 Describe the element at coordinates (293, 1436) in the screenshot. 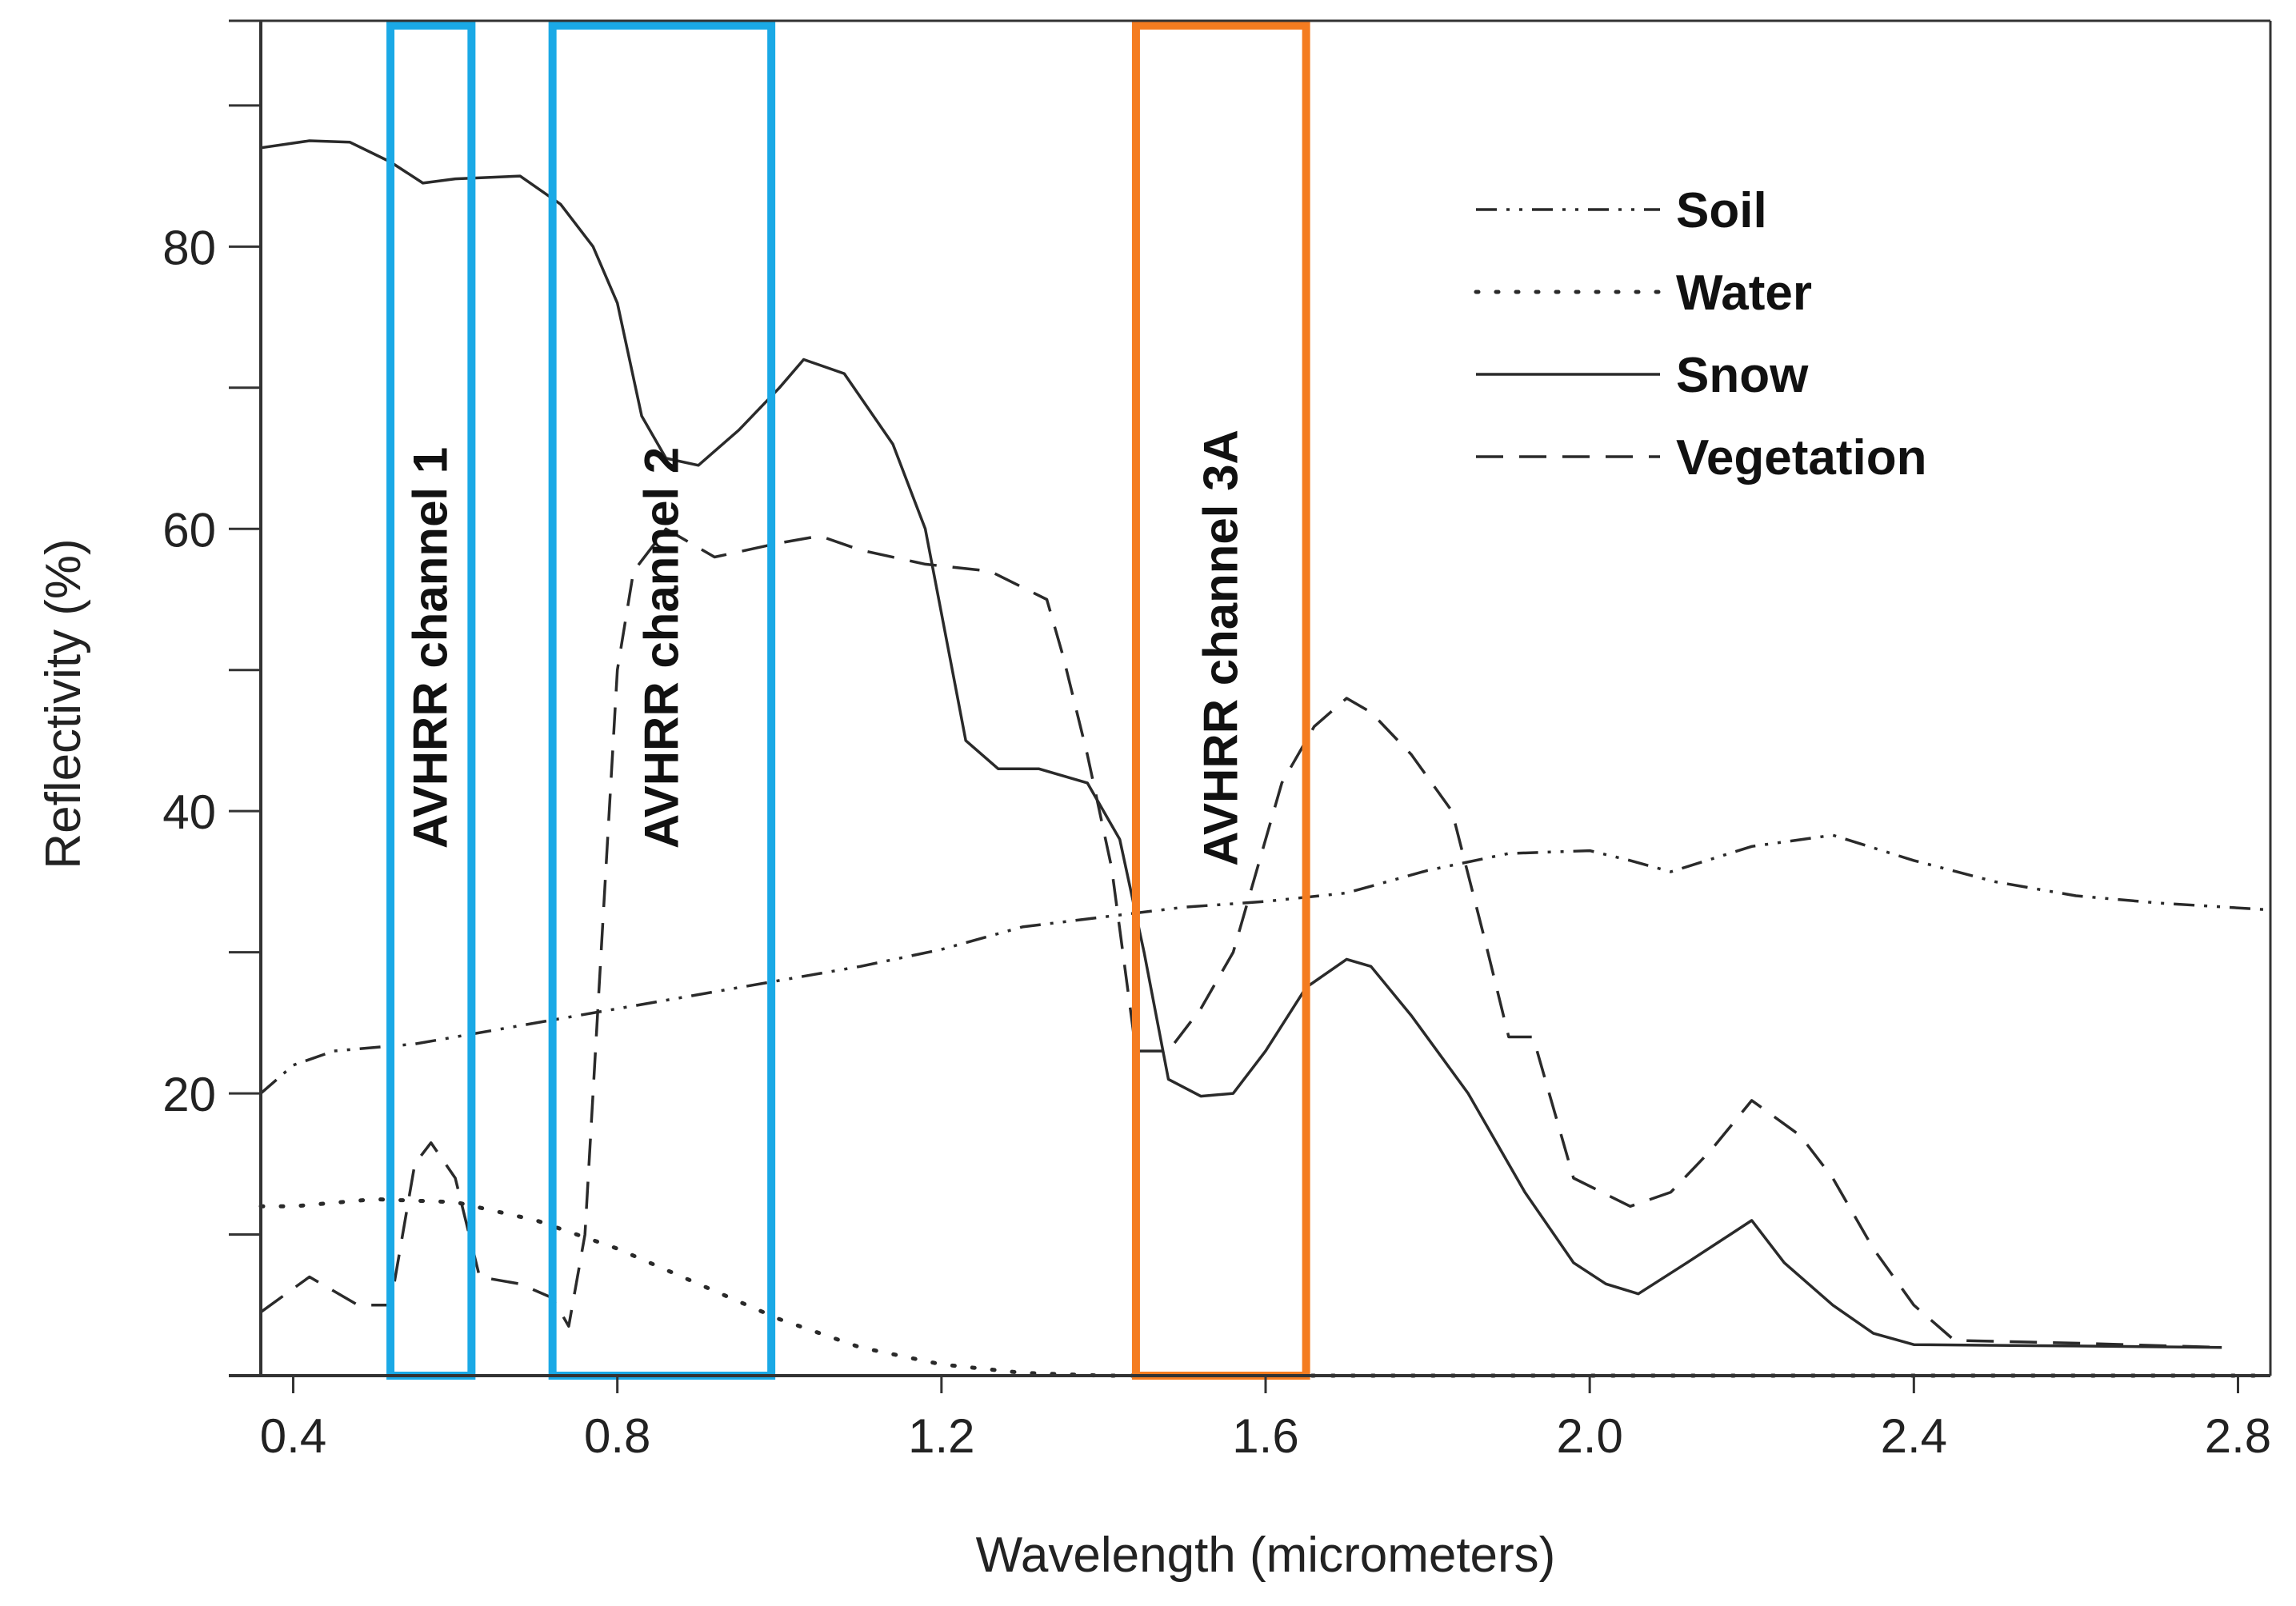

I see `x-tick-label-0.4: 0.4` at that location.